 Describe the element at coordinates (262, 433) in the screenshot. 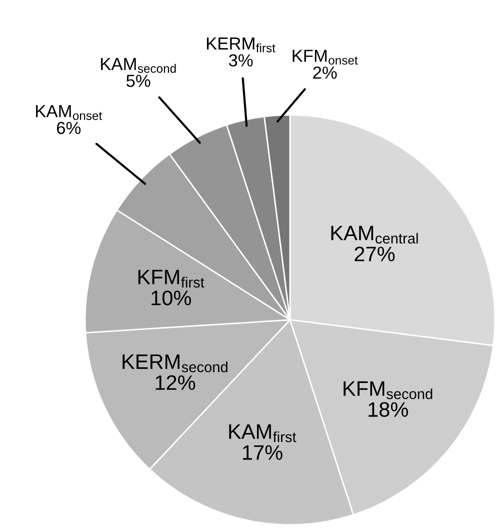

I see `slice-label: KAM$_{first}$` at that location.